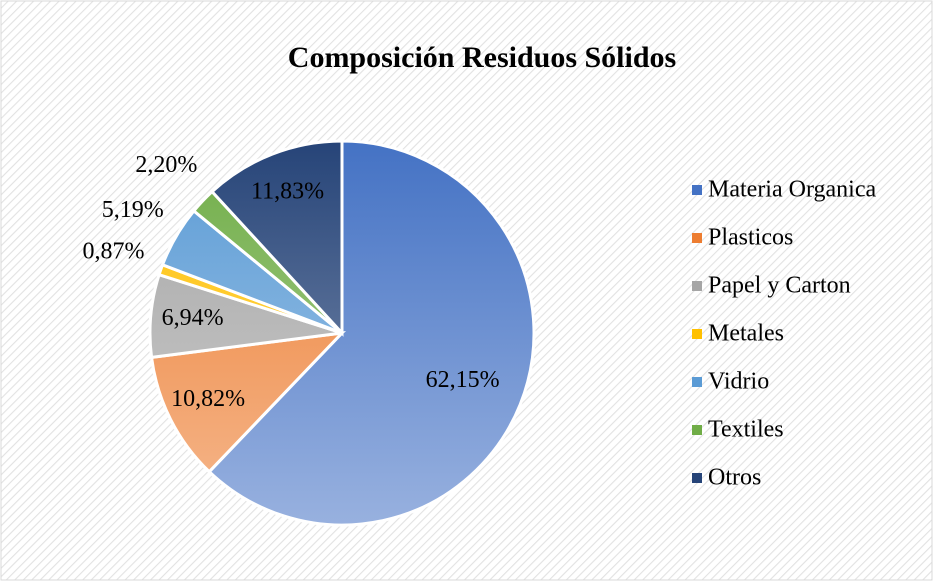 Image resolution: width=933 pixels, height=581 pixels. Describe the element at coordinates (746, 334) in the screenshot. I see `legend-label: Metales` at that location.